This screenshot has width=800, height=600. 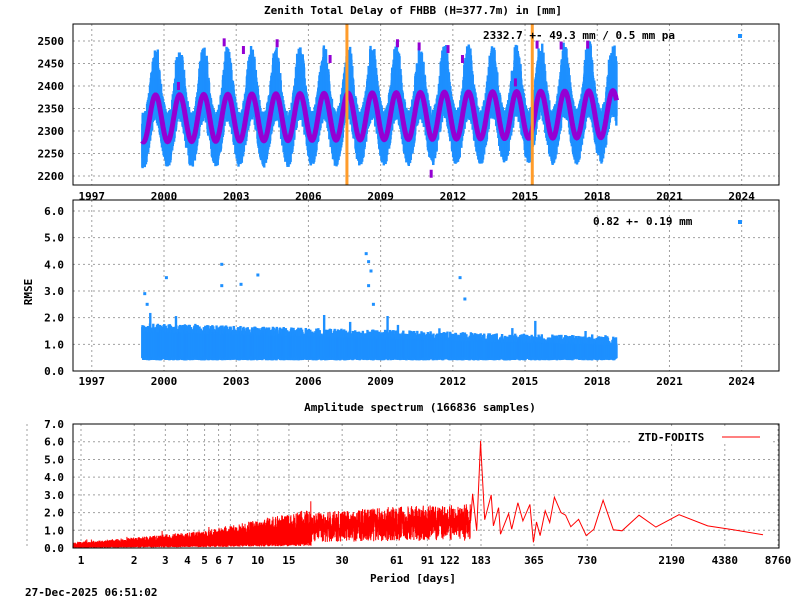 What do you see at coordinates (51, 86) in the screenshot?
I see `y-tick-label: 2400` at bounding box center [51, 86].